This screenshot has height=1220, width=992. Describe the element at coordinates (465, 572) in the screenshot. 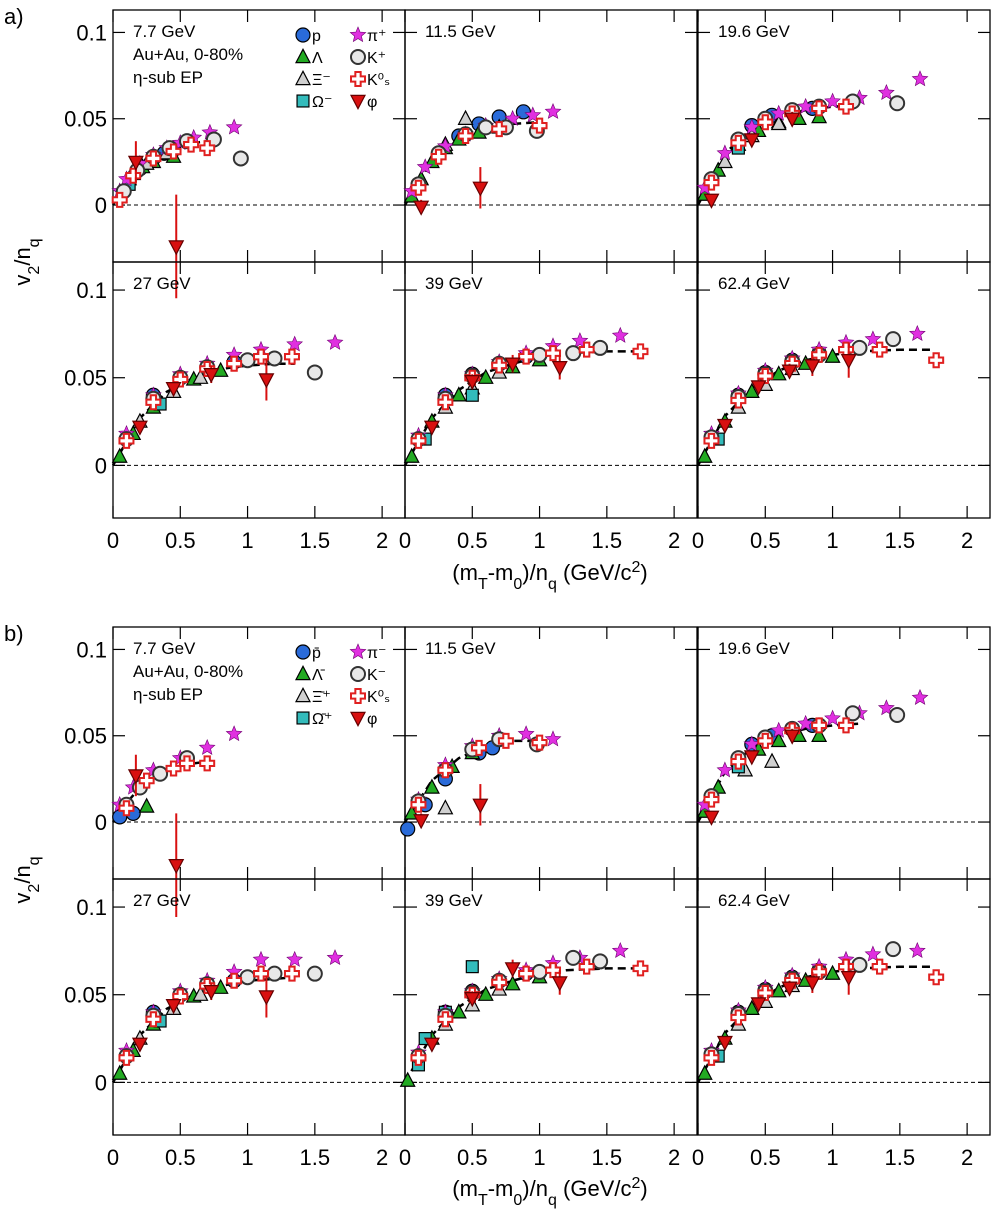

I see `label-part: (m` at that location.